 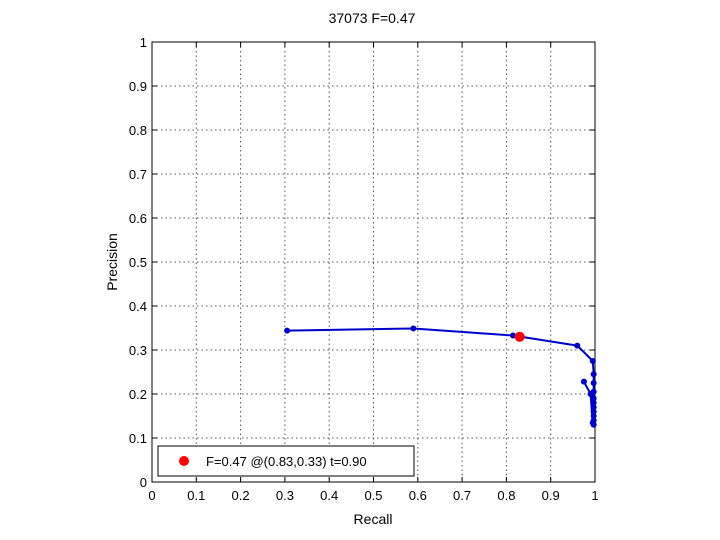 I want to click on y-tick-label: 0.7, so click(x=138, y=174).